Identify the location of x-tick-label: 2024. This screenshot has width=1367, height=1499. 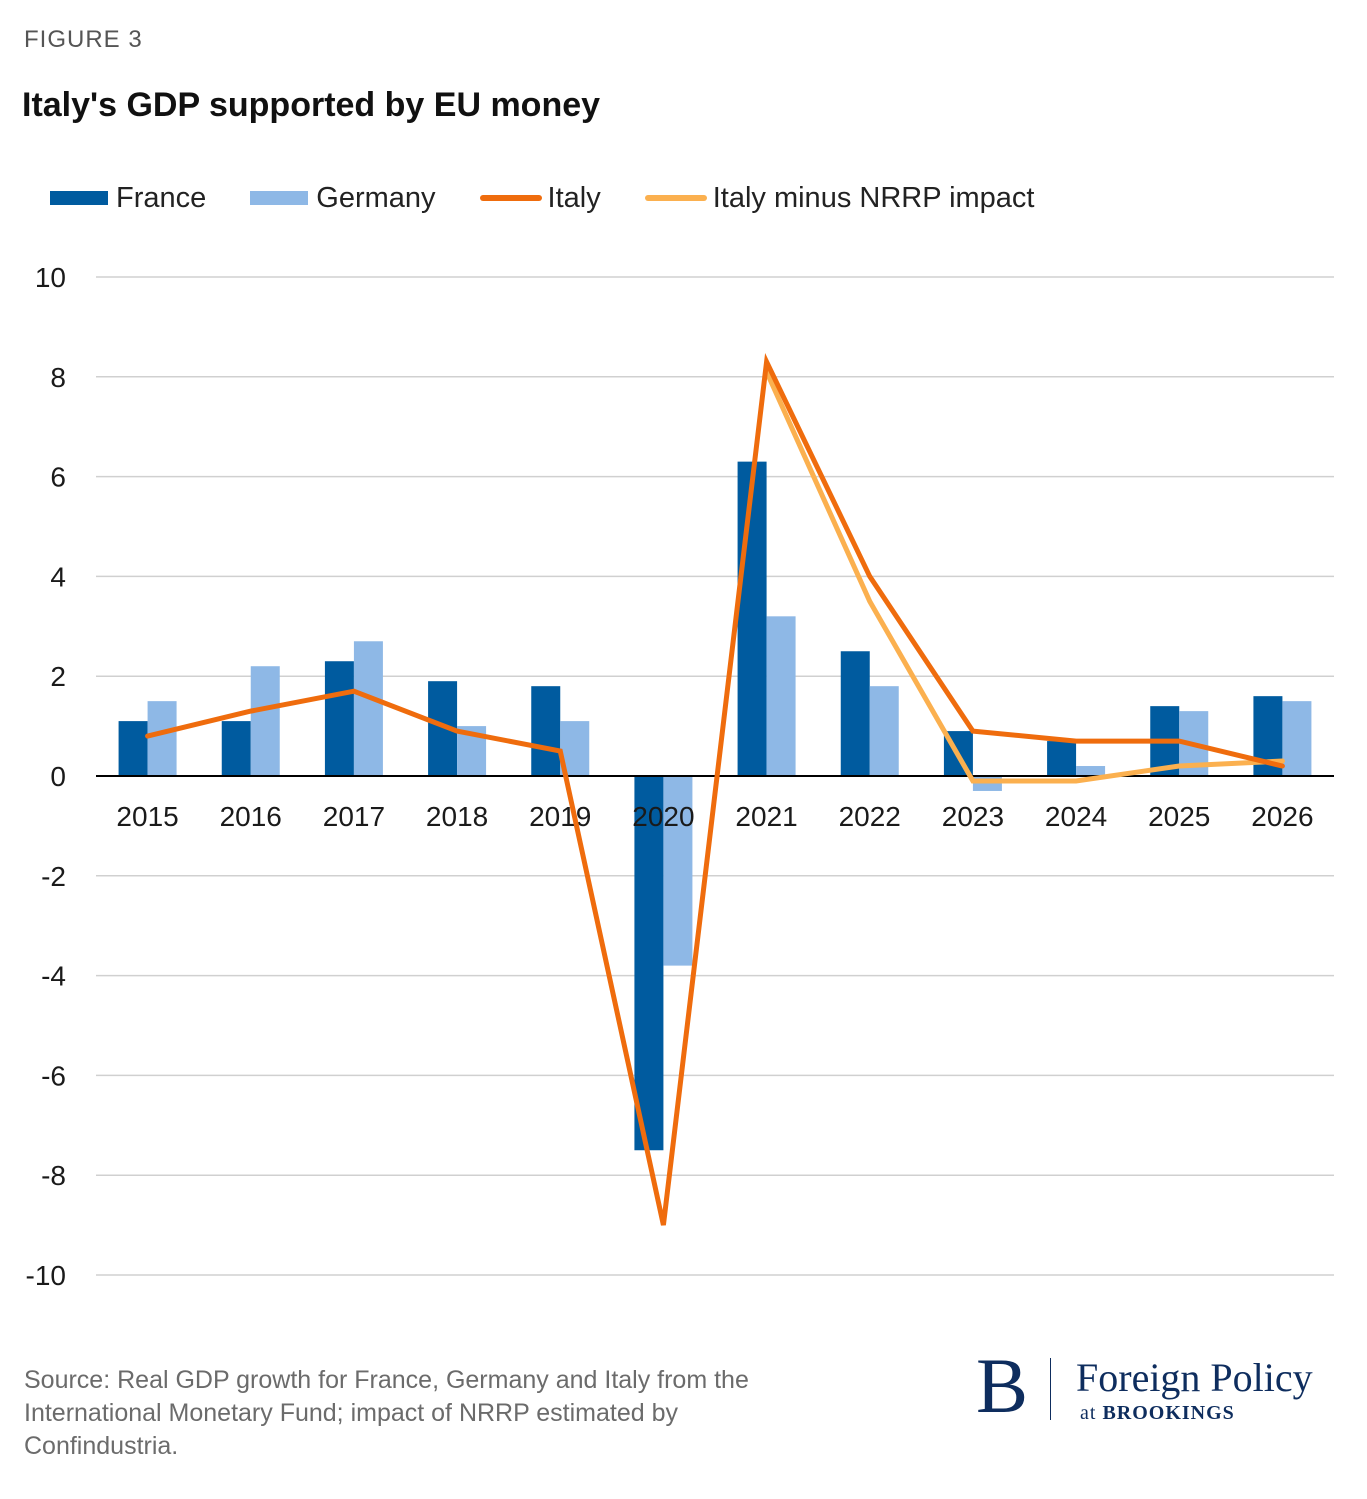
(1076, 816).